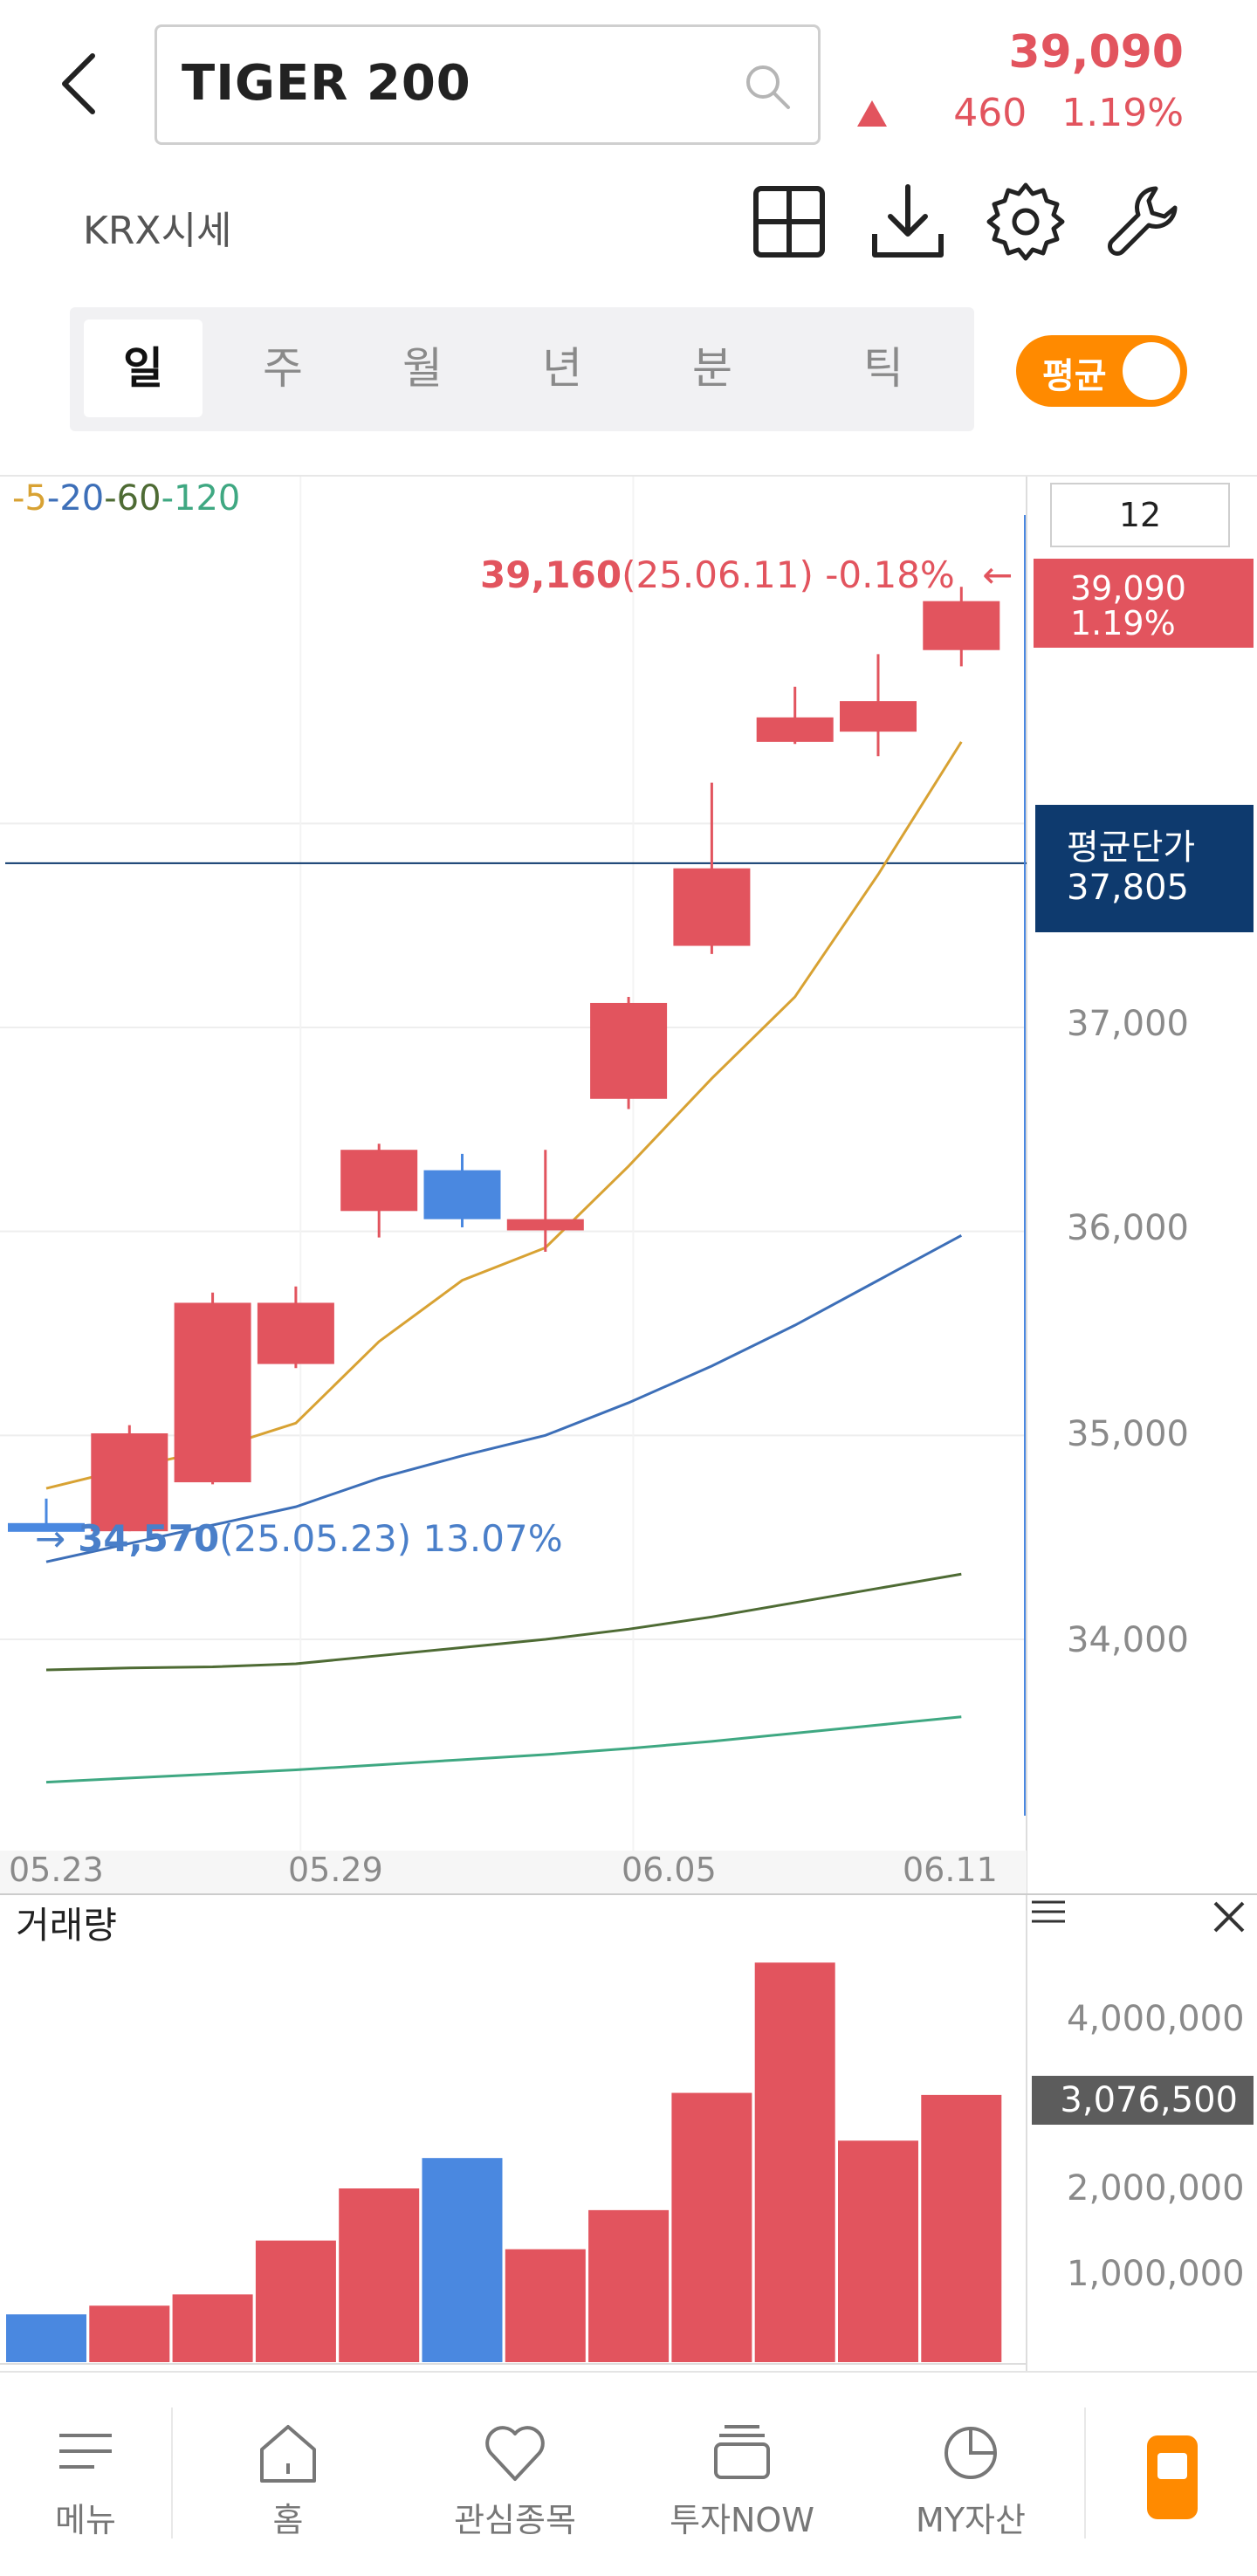  Describe the element at coordinates (1123, 623) in the screenshot. I see `current-price-tag-pct: 1.19%` at that location.